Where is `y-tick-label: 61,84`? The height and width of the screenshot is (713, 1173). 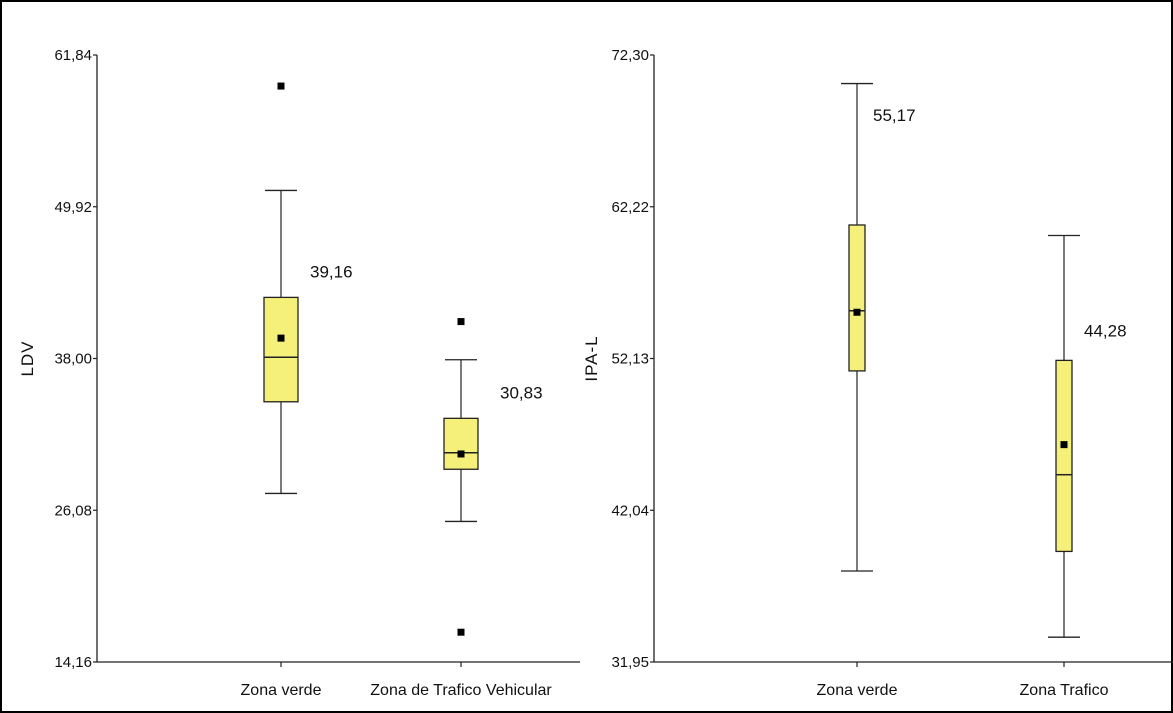
y-tick-label: 61,84 is located at coordinates (73, 55).